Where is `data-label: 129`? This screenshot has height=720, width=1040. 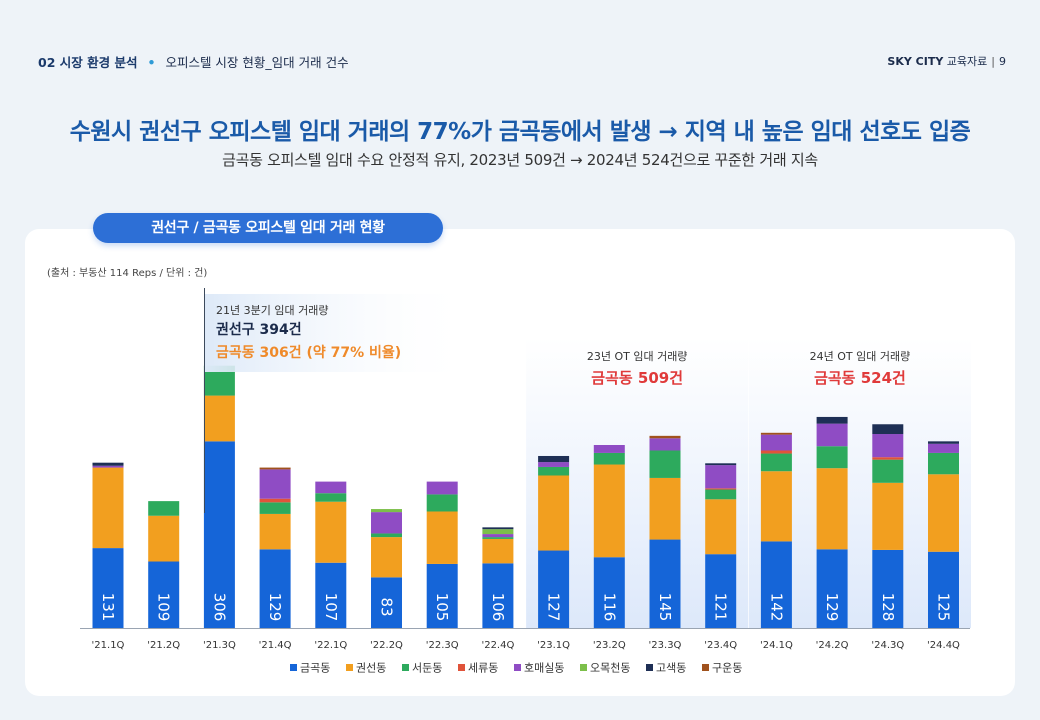
data-label: 129 is located at coordinates (275, 607).